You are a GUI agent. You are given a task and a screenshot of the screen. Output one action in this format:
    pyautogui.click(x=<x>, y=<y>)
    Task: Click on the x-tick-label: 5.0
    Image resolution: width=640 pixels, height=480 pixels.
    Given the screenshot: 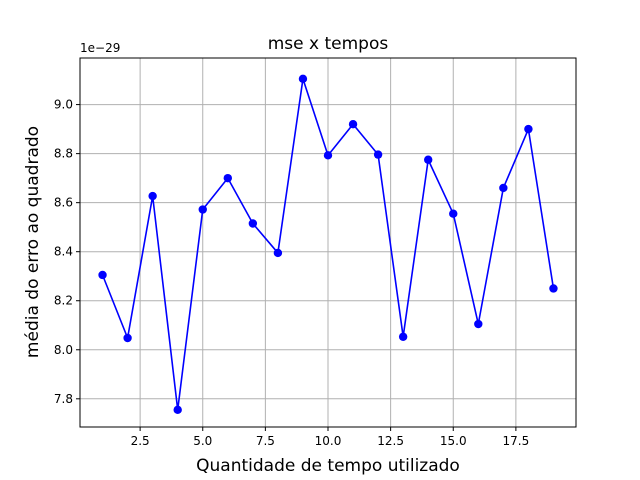 What is the action you would take?
    pyautogui.click(x=202, y=441)
    